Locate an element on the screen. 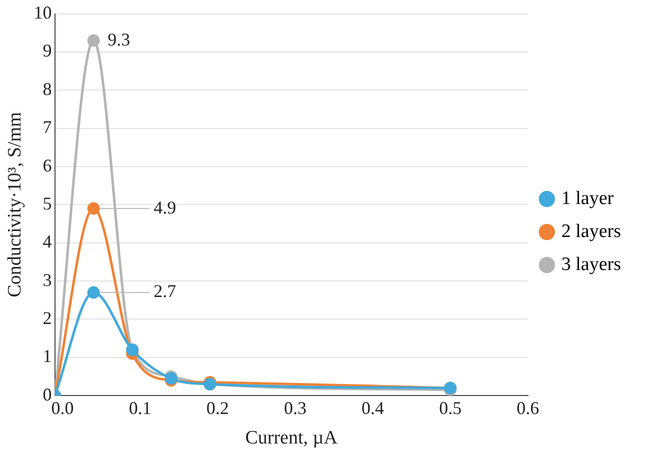 Image resolution: width=645 pixels, height=454 pixels. data-label: 4.9 is located at coordinates (165, 207).